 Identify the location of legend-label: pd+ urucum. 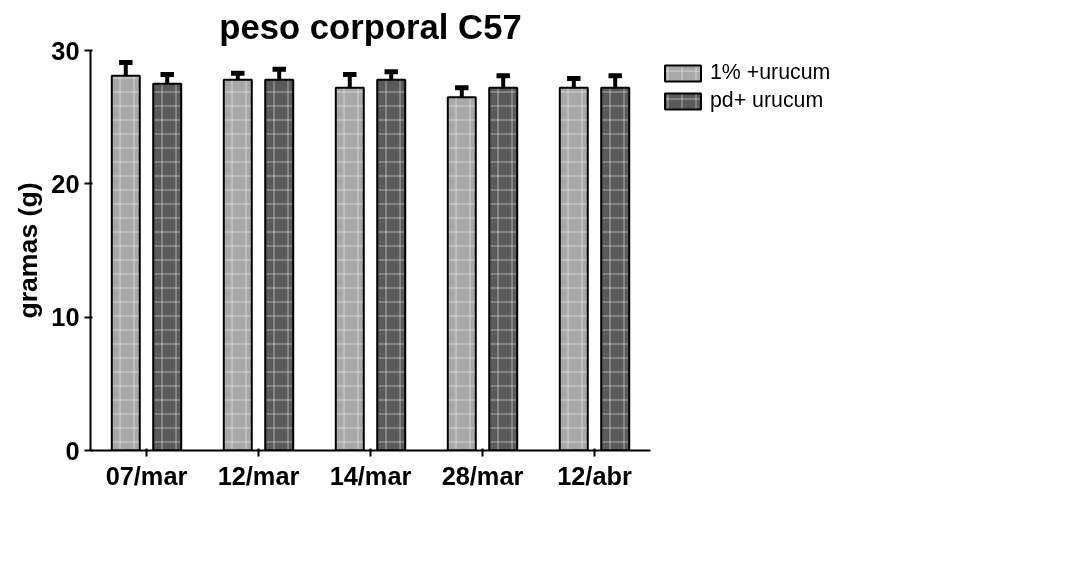
(767, 100).